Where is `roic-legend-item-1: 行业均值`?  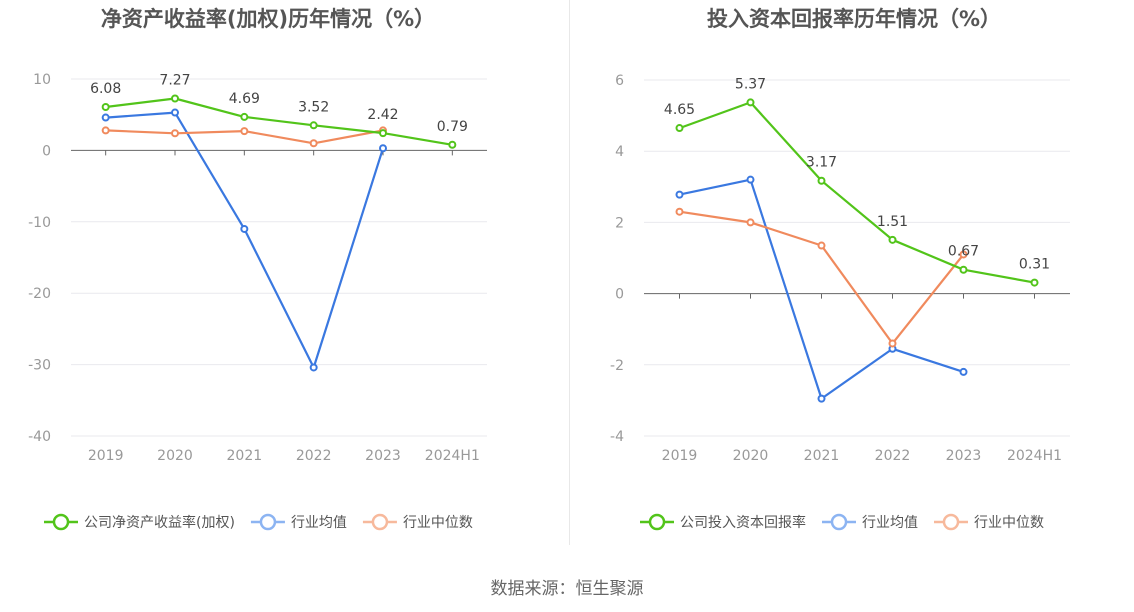 roic-legend-item-1: 行业均值 is located at coordinates (870, 522).